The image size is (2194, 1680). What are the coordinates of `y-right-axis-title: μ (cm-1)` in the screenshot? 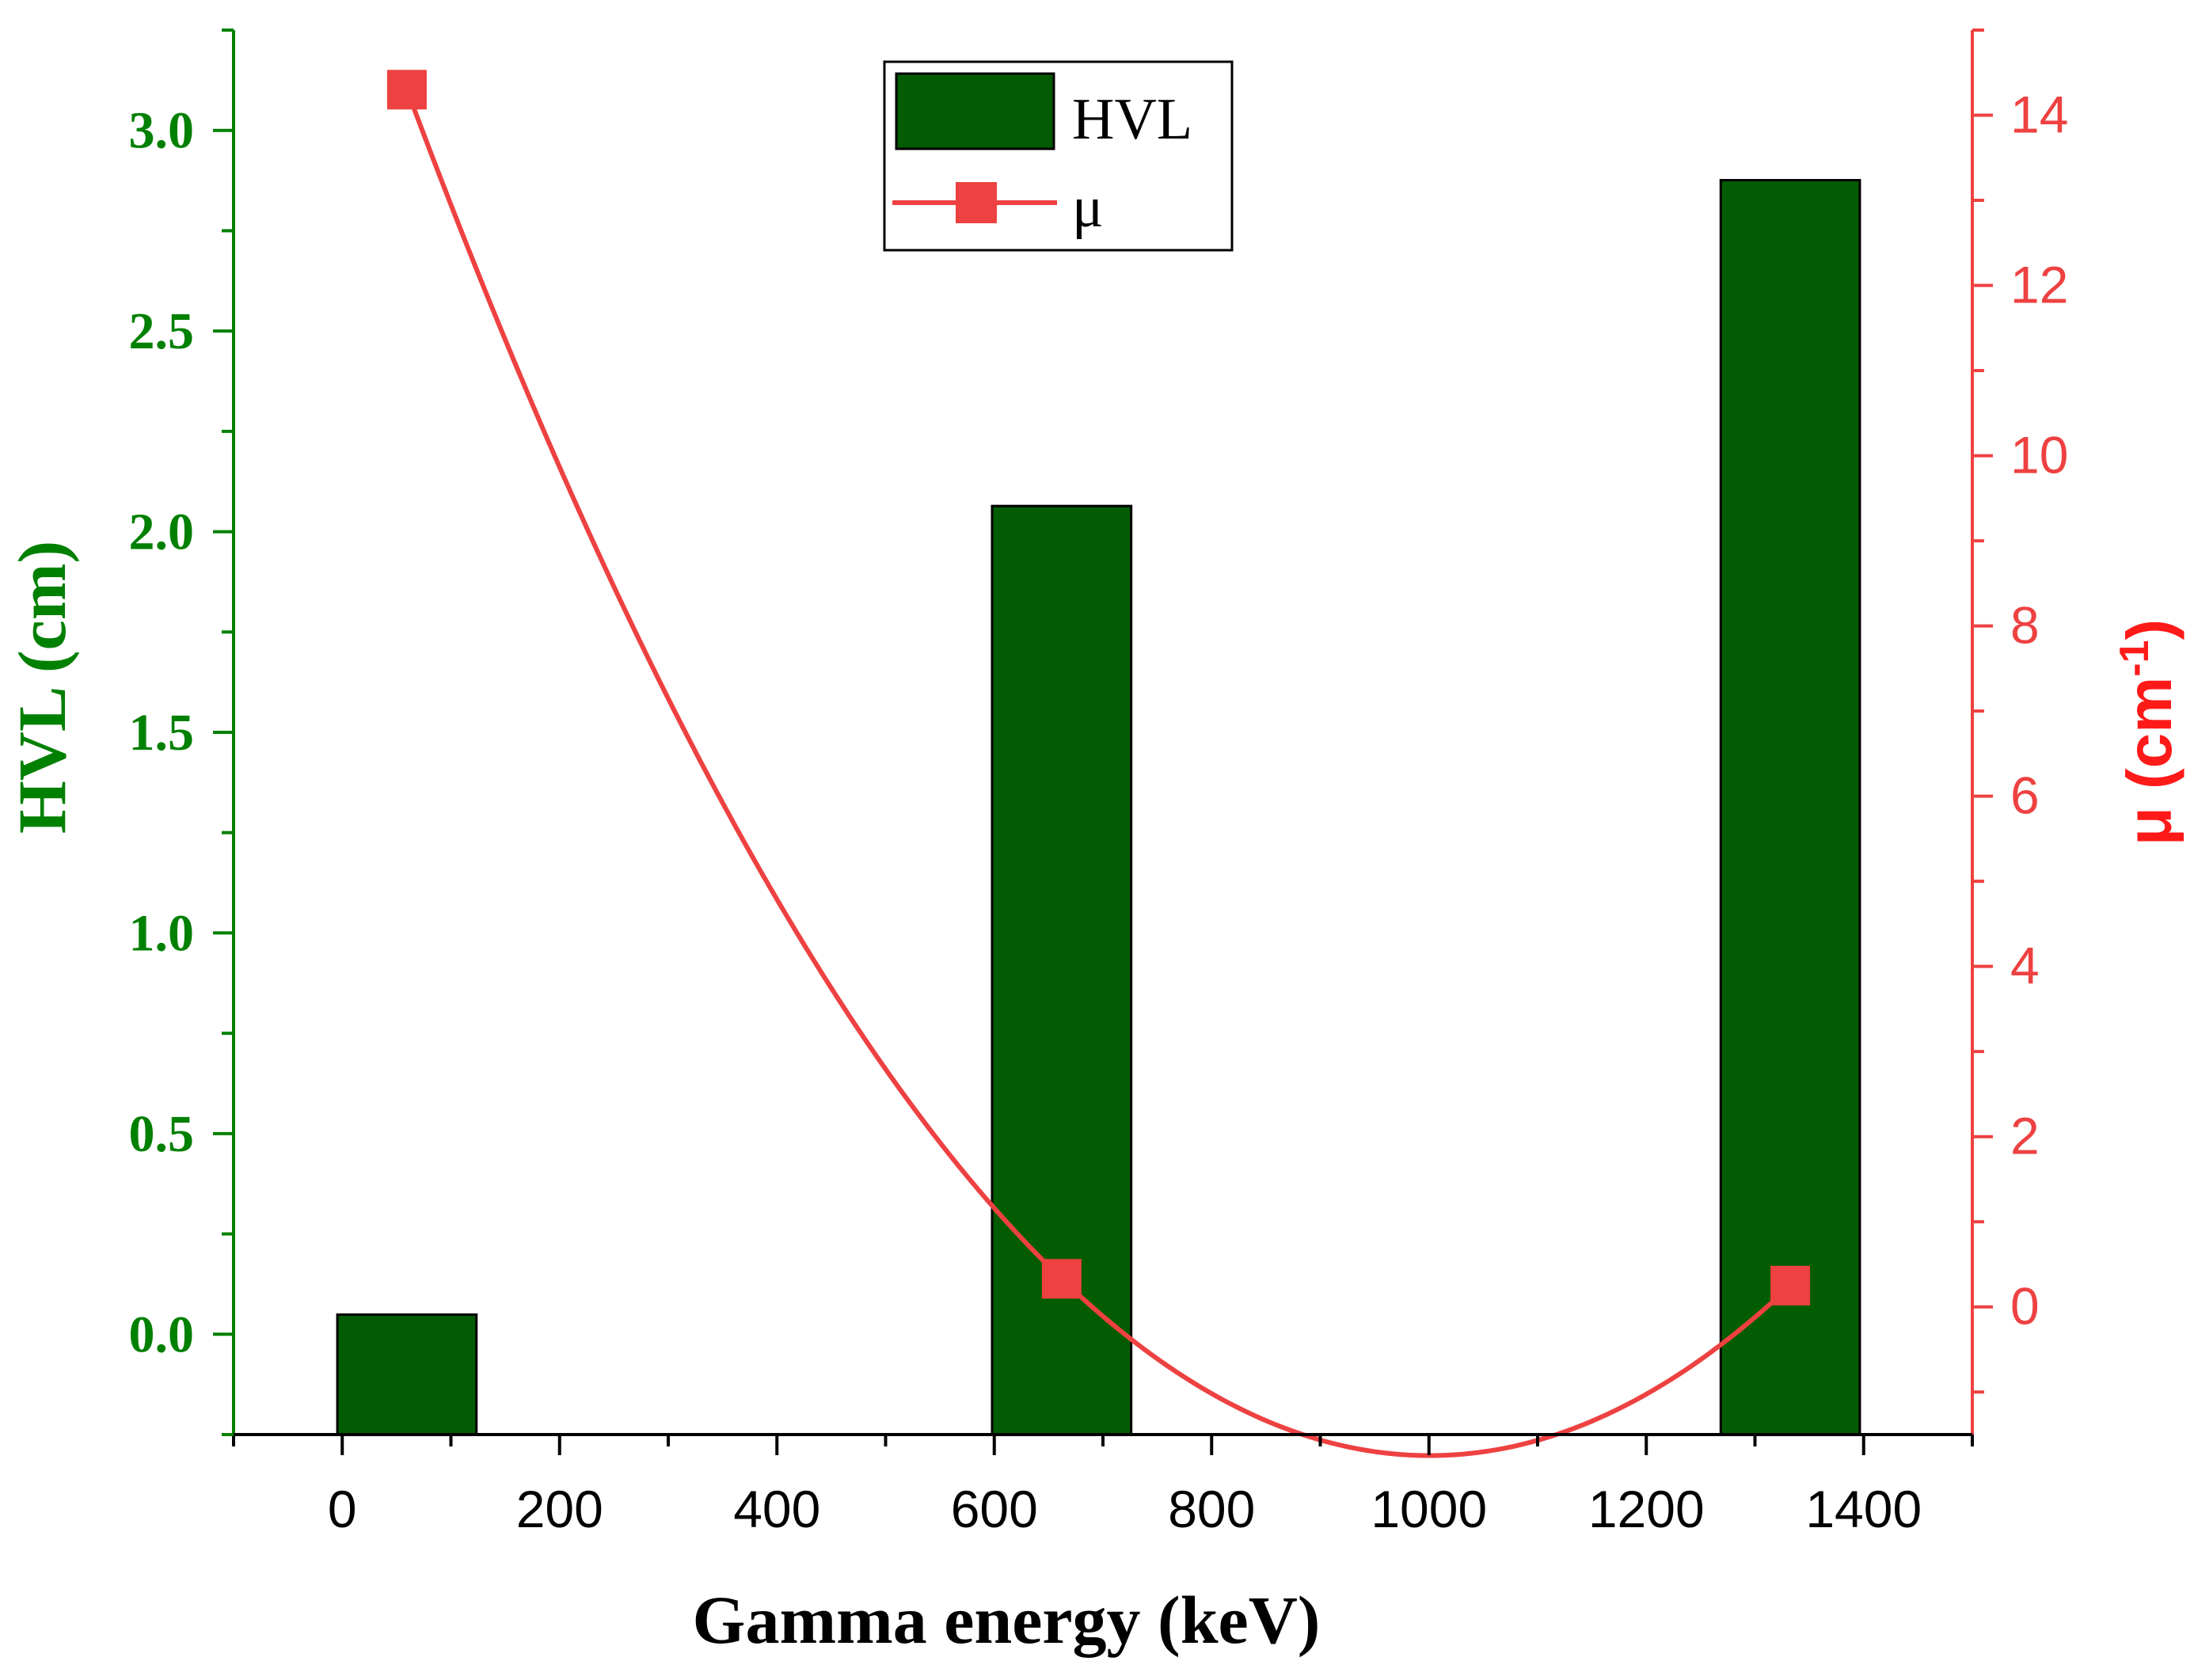 It's located at (2148, 732).